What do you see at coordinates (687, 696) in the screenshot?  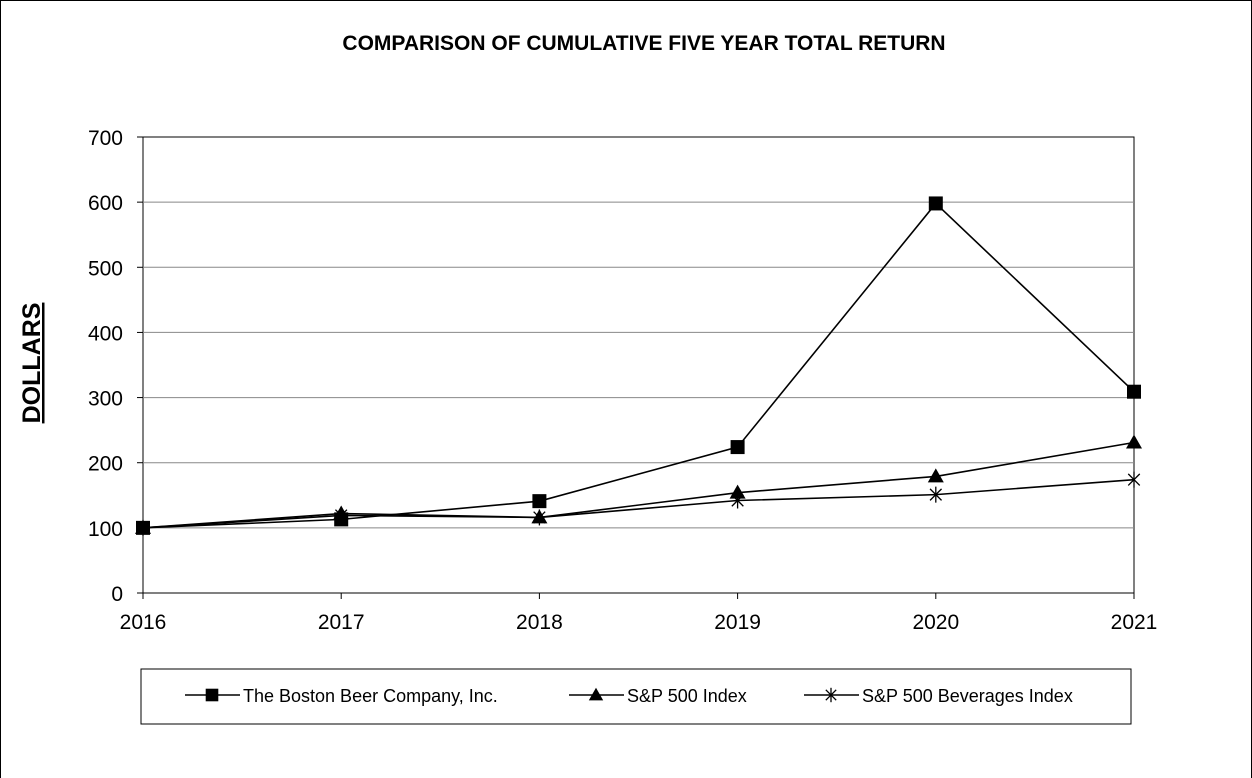 I see `legend-label: S&P 500 Index` at bounding box center [687, 696].